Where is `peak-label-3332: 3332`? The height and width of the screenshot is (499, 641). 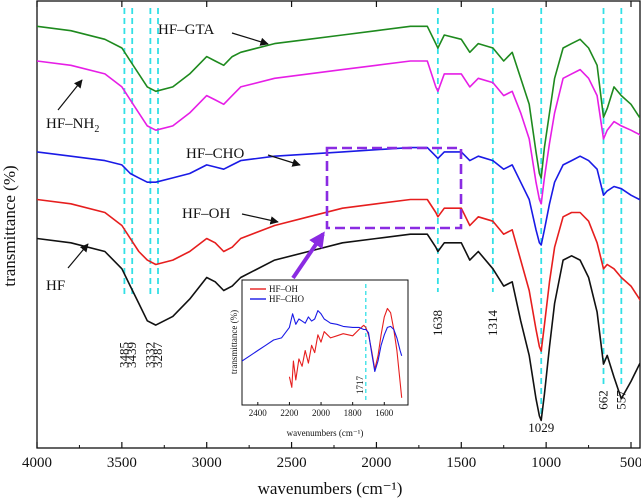 peak-label-3332: 3332 is located at coordinates (149, 355).